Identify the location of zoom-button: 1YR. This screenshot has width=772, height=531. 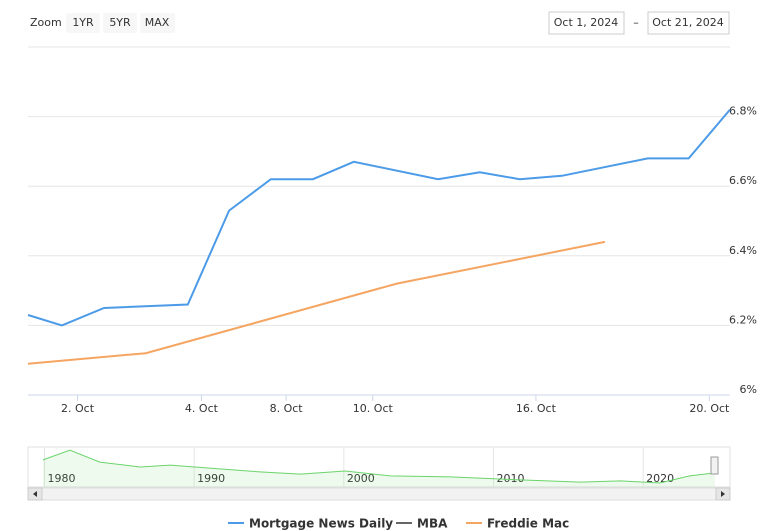
(83, 22).